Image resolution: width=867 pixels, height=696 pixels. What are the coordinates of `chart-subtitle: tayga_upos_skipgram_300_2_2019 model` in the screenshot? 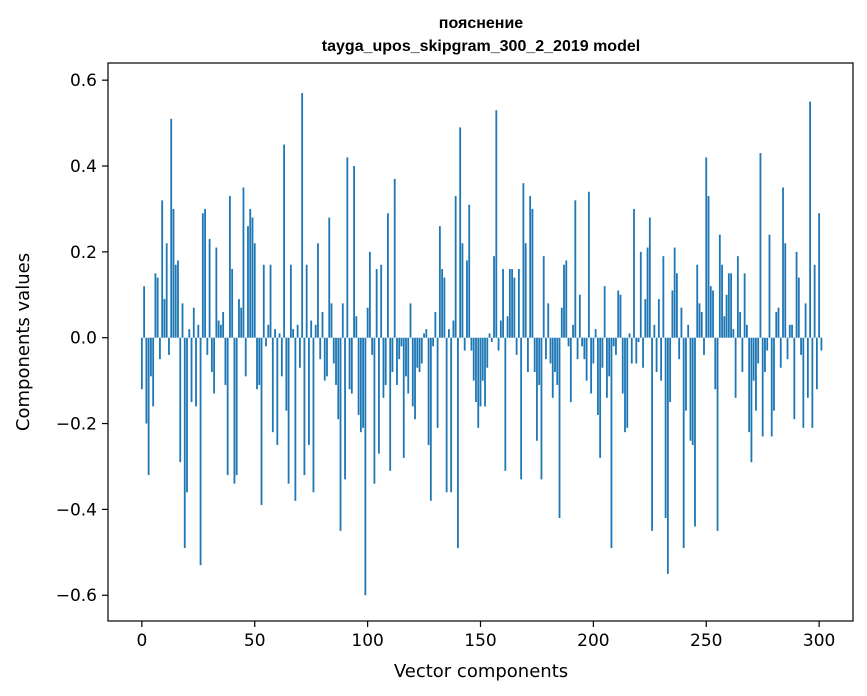 It's located at (481, 46).